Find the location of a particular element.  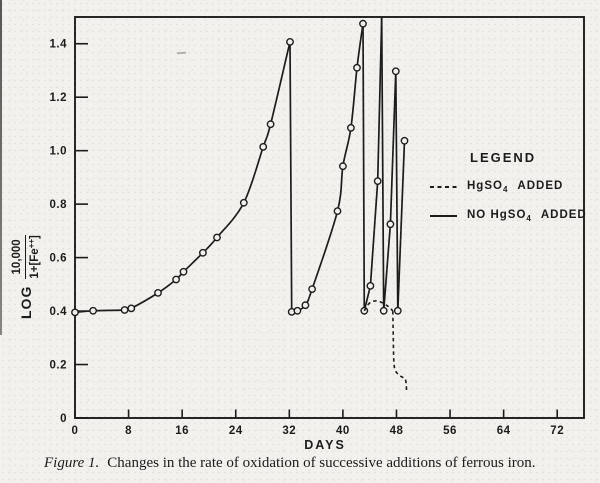

y-tick-label: 0.2 is located at coordinates (59, 366).